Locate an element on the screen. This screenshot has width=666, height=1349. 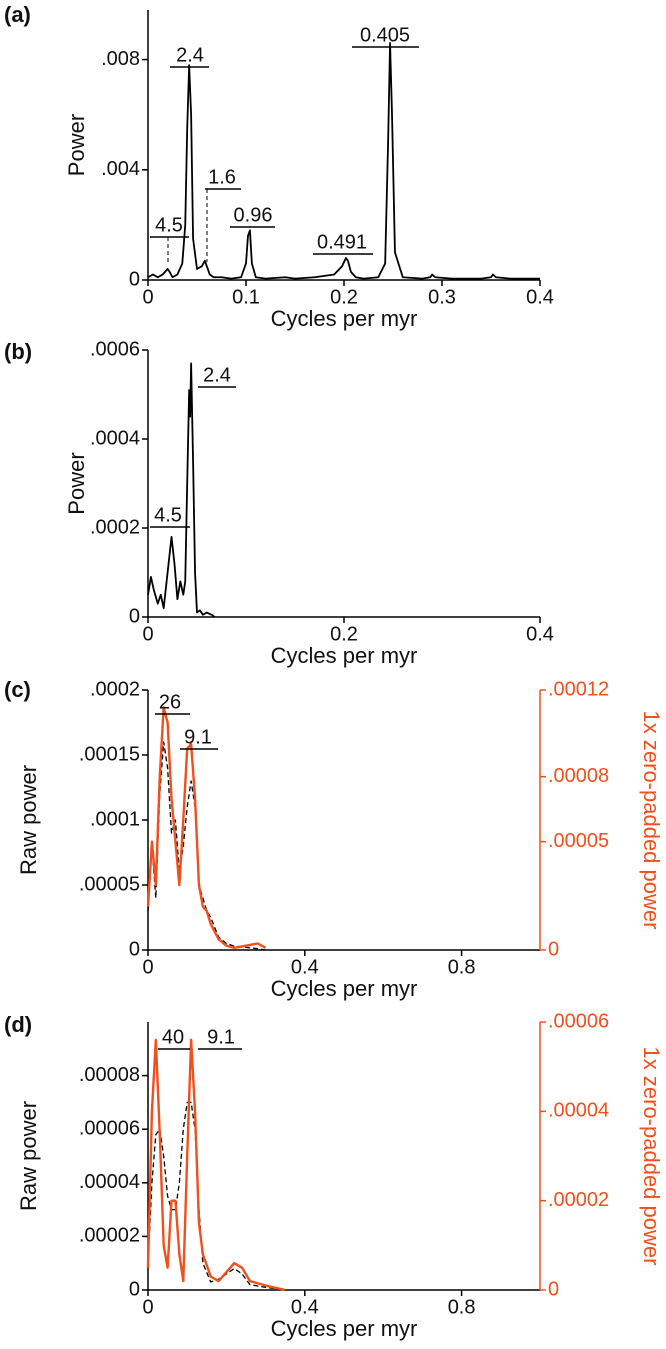
y2-tick-label: .00008 is located at coordinates (578, 776).